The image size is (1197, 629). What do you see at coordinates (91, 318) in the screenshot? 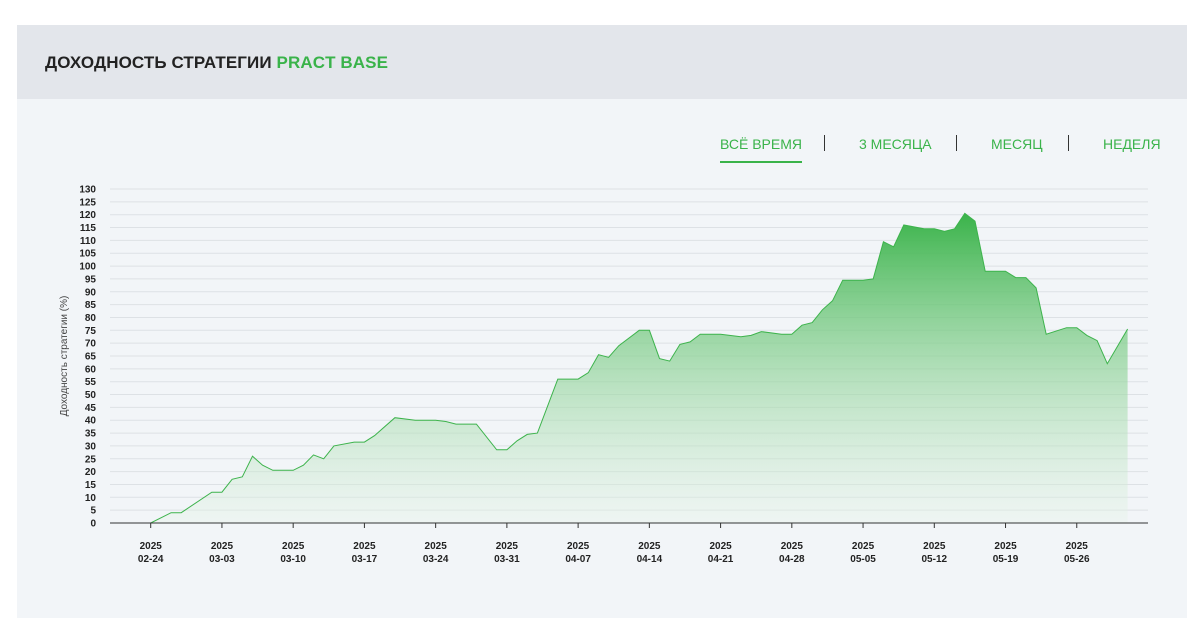
I see `y-tick-label: 80` at bounding box center [91, 318].